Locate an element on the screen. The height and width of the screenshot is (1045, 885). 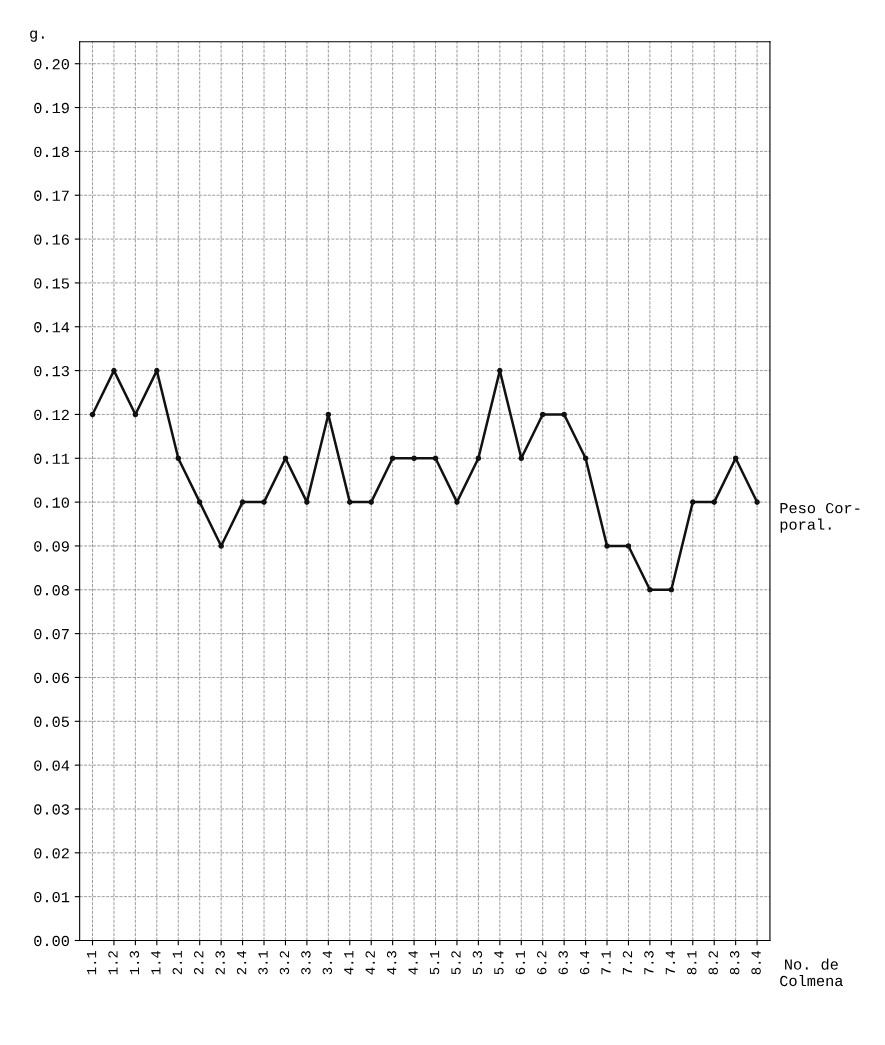
x-tick-label: 8.2 is located at coordinates (713, 963).